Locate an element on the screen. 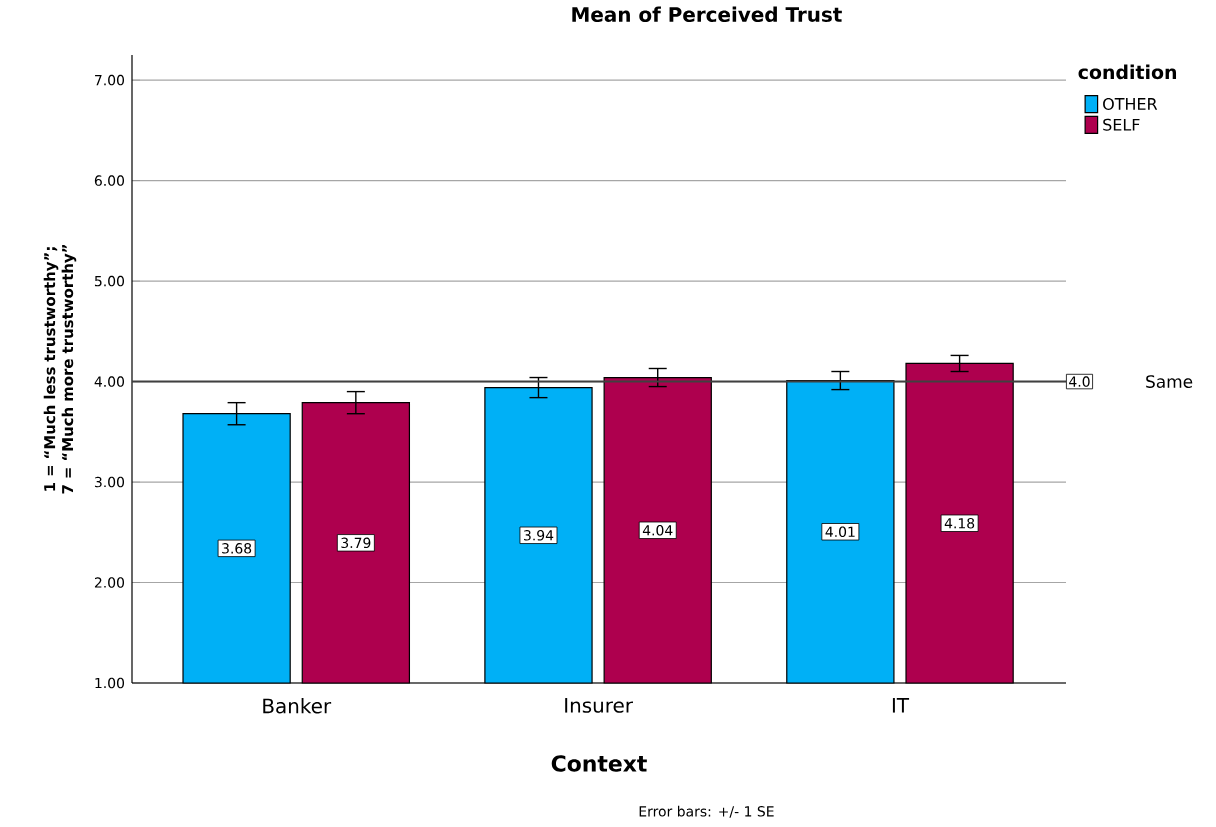 The image size is (1216, 827). y-tick-label: 3.00 is located at coordinates (109, 482).